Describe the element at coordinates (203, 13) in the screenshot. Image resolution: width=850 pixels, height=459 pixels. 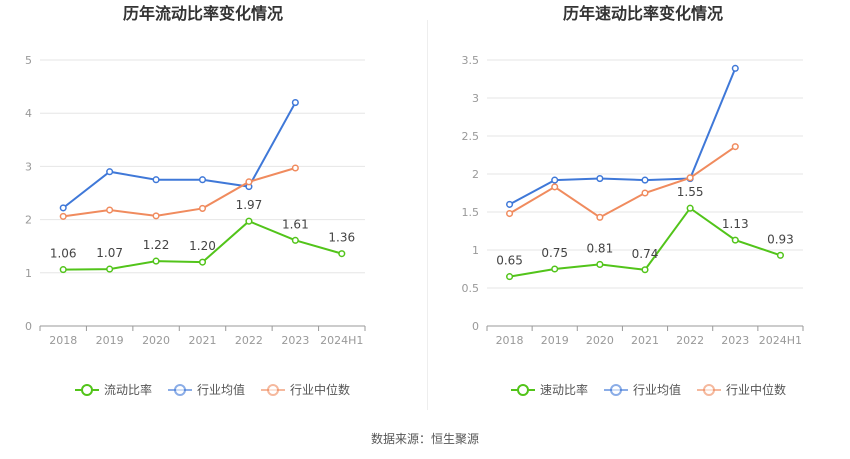
I see `chart-title: 历年流动比率变化情况` at that location.